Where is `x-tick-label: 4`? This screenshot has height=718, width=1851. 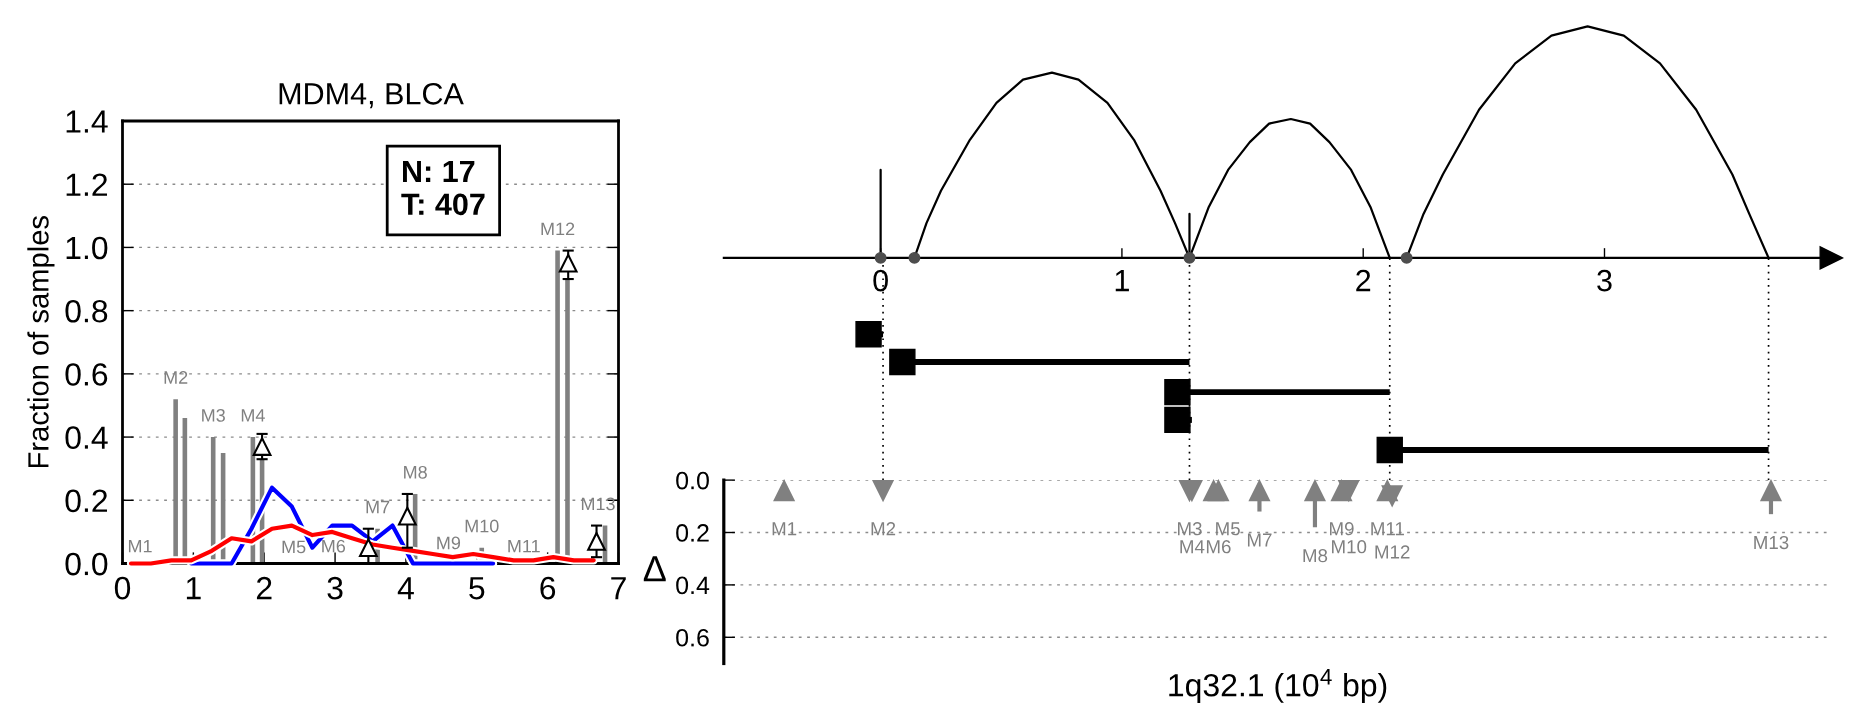
x-tick-label: 4 is located at coordinates (405, 588).